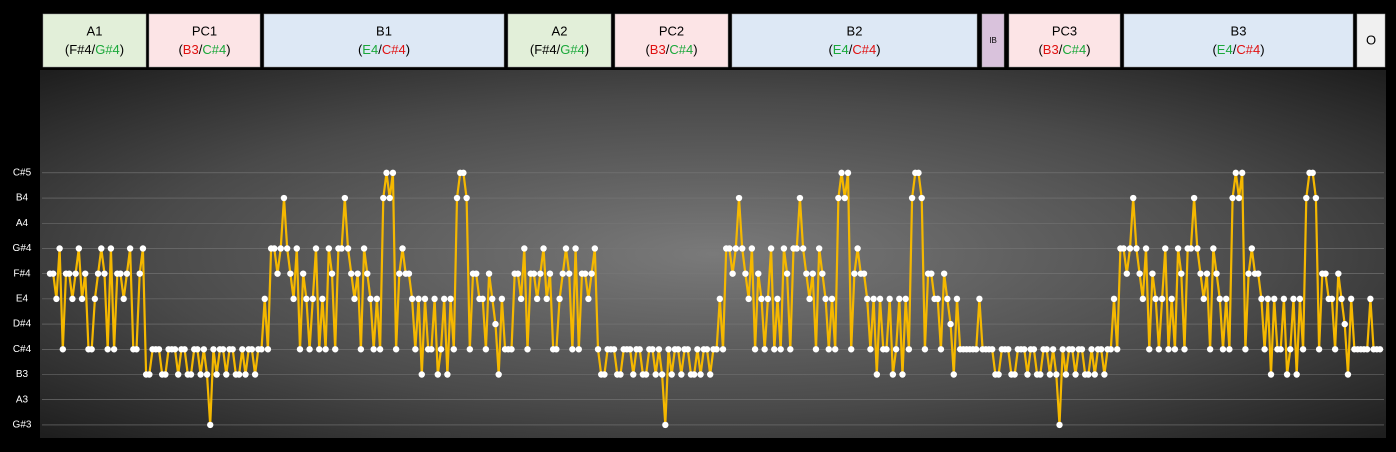 The height and width of the screenshot is (452, 1396). I want to click on section-name: O, so click(1371, 39).